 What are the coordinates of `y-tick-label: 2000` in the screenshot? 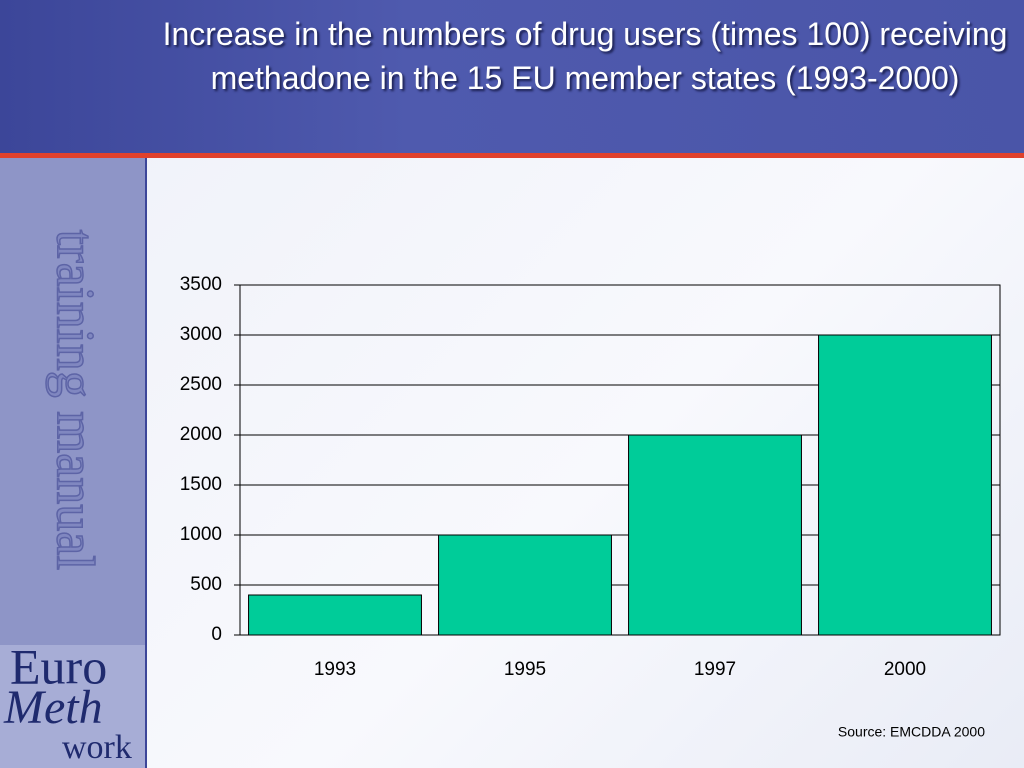 It's located at (201, 434).